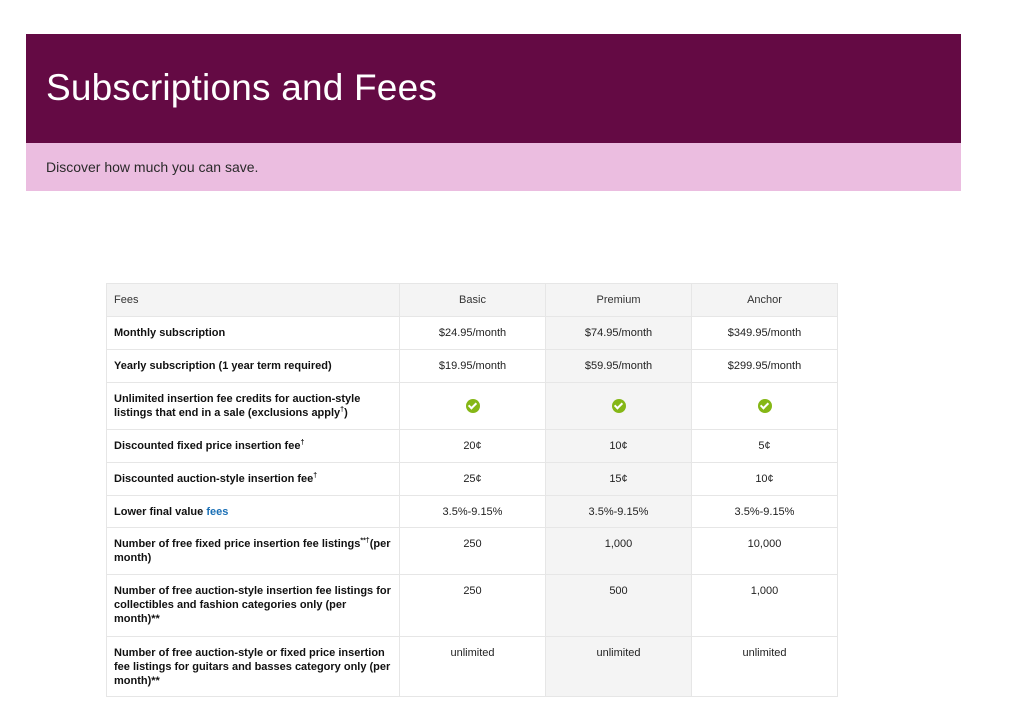  What do you see at coordinates (217, 511) in the screenshot?
I see `fees-link: fees` at bounding box center [217, 511].